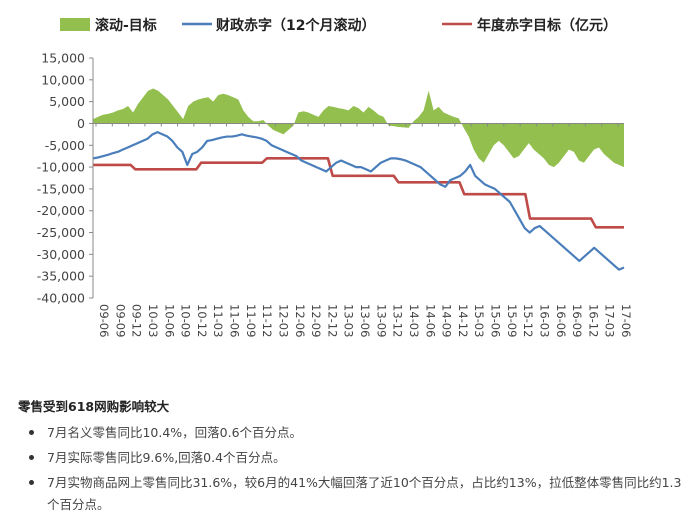 This screenshot has width=696, height=523. I want to click on x-tick-label: 15-06, so click(496, 320).